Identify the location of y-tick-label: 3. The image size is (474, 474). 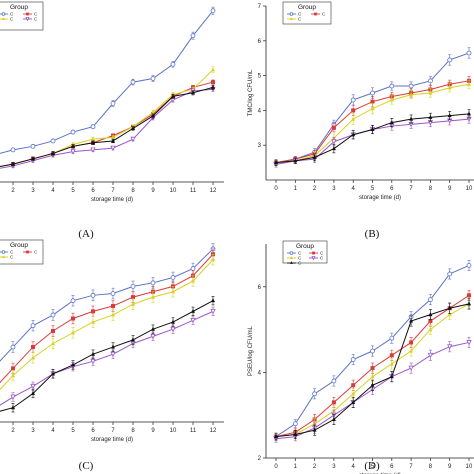
(260, 146).